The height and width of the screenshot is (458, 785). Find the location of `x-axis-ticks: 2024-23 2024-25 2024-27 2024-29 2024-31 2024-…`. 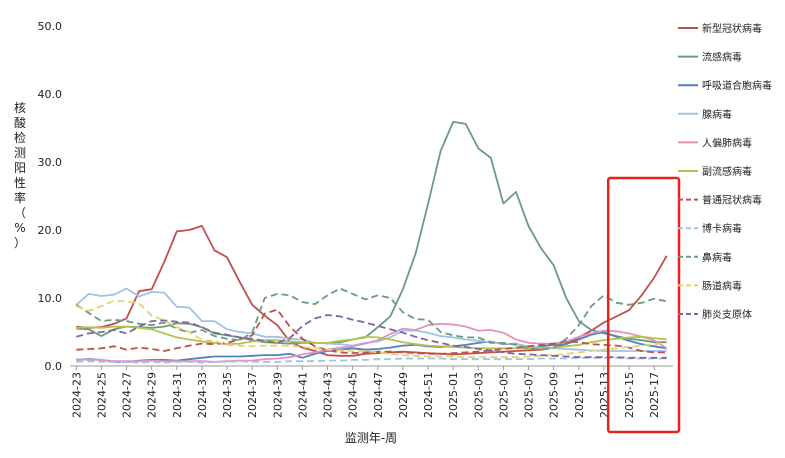

x-axis-ticks: 2024-23 2024-25 2024-27 2024-29 2024-31 2024-… is located at coordinates (365, 392).